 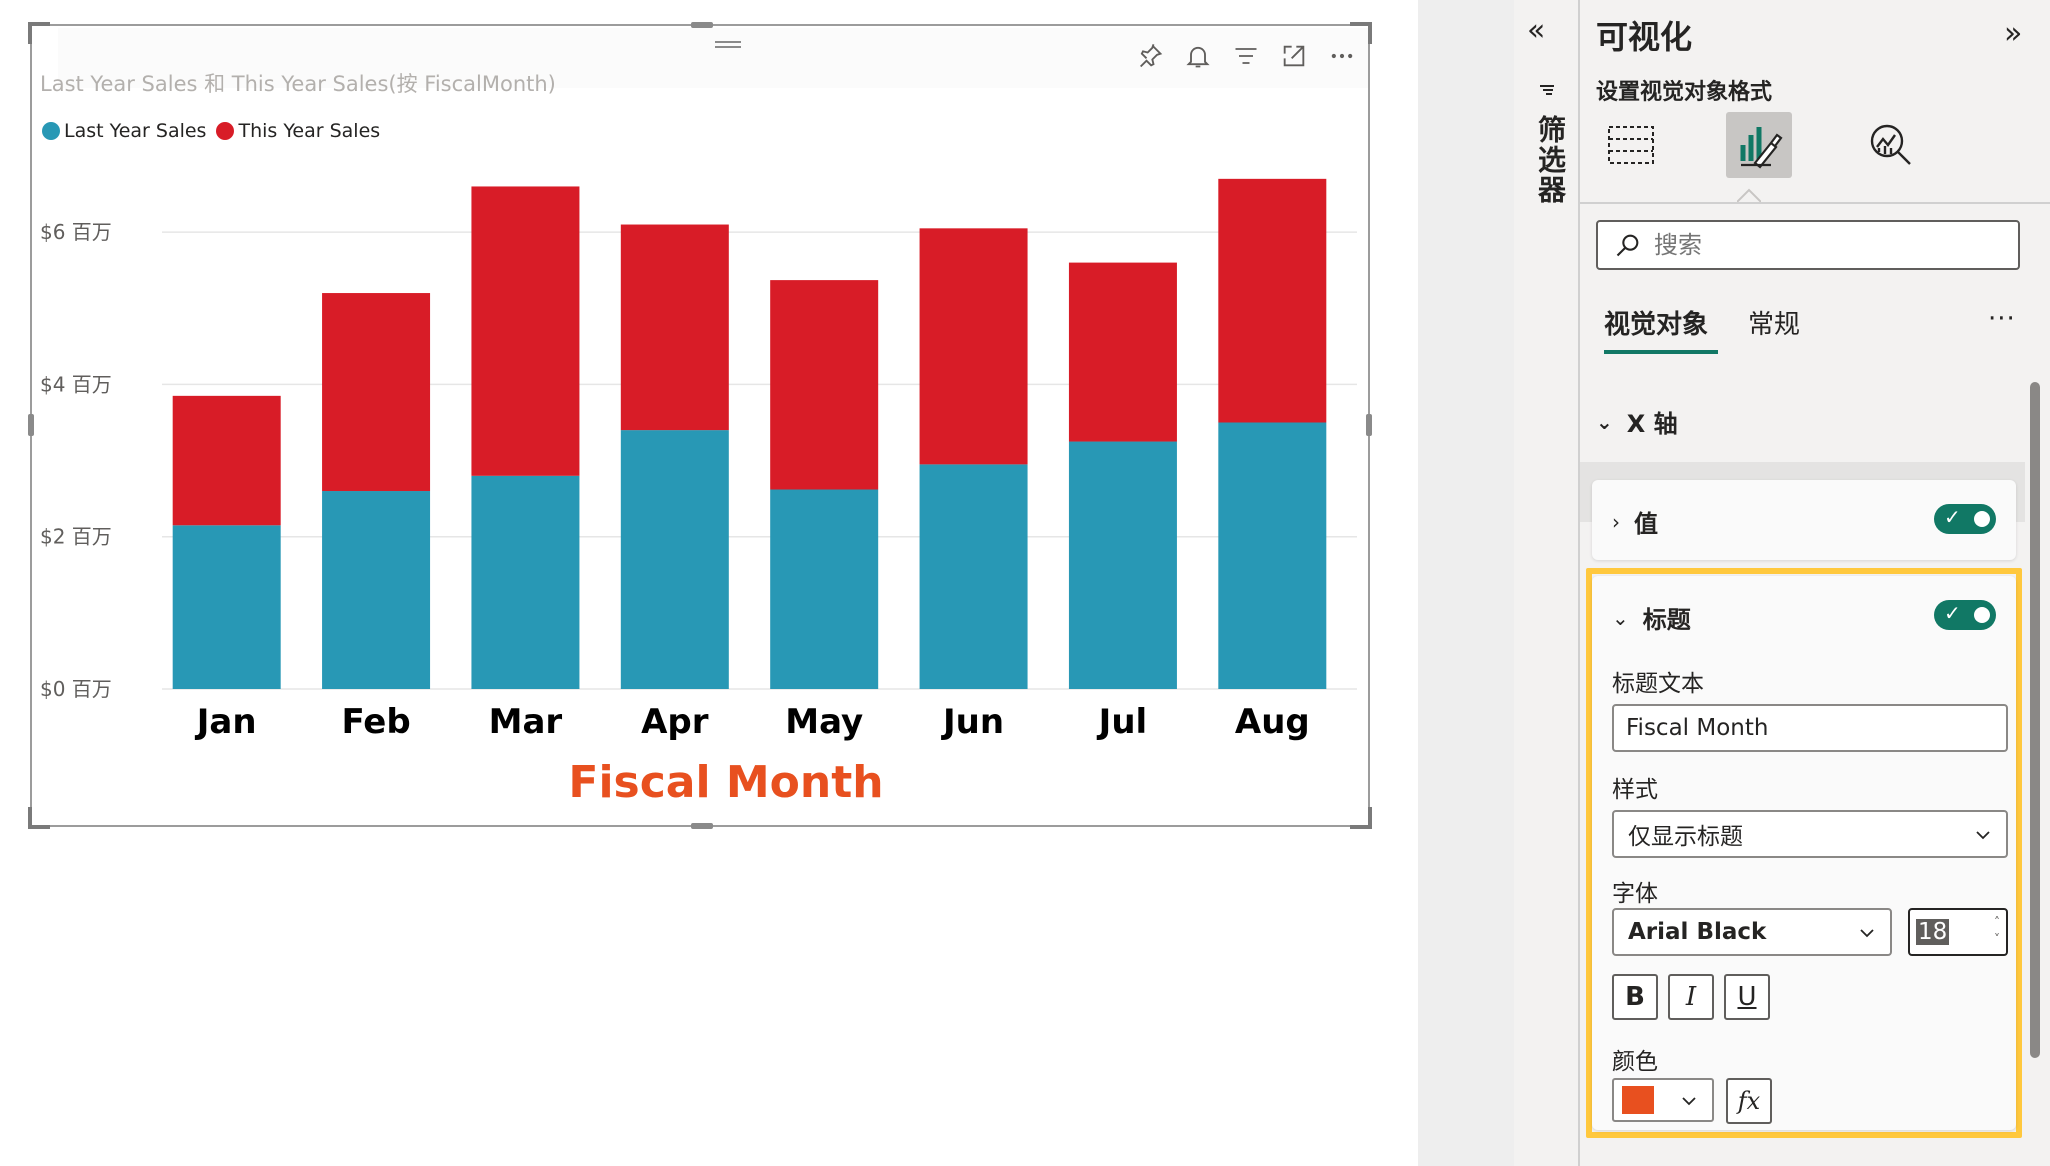 I want to click on legend-item-this-year-sales: This Year Sales, so click(x=298, y=131).